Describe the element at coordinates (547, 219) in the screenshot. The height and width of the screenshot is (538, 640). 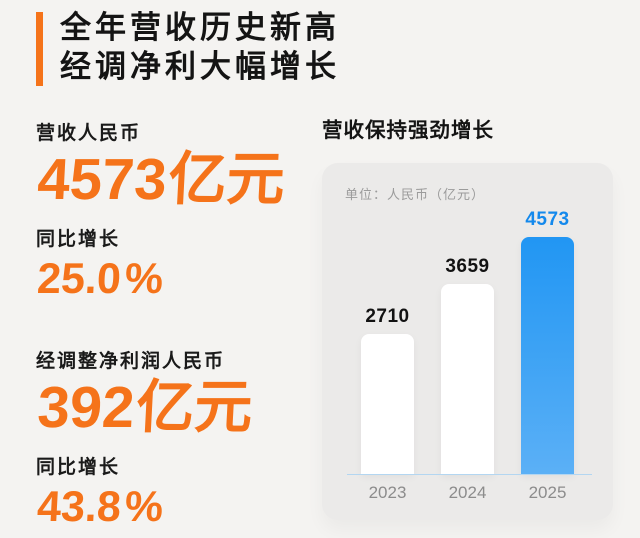
I see `bar-value-label: 4573` at that location.